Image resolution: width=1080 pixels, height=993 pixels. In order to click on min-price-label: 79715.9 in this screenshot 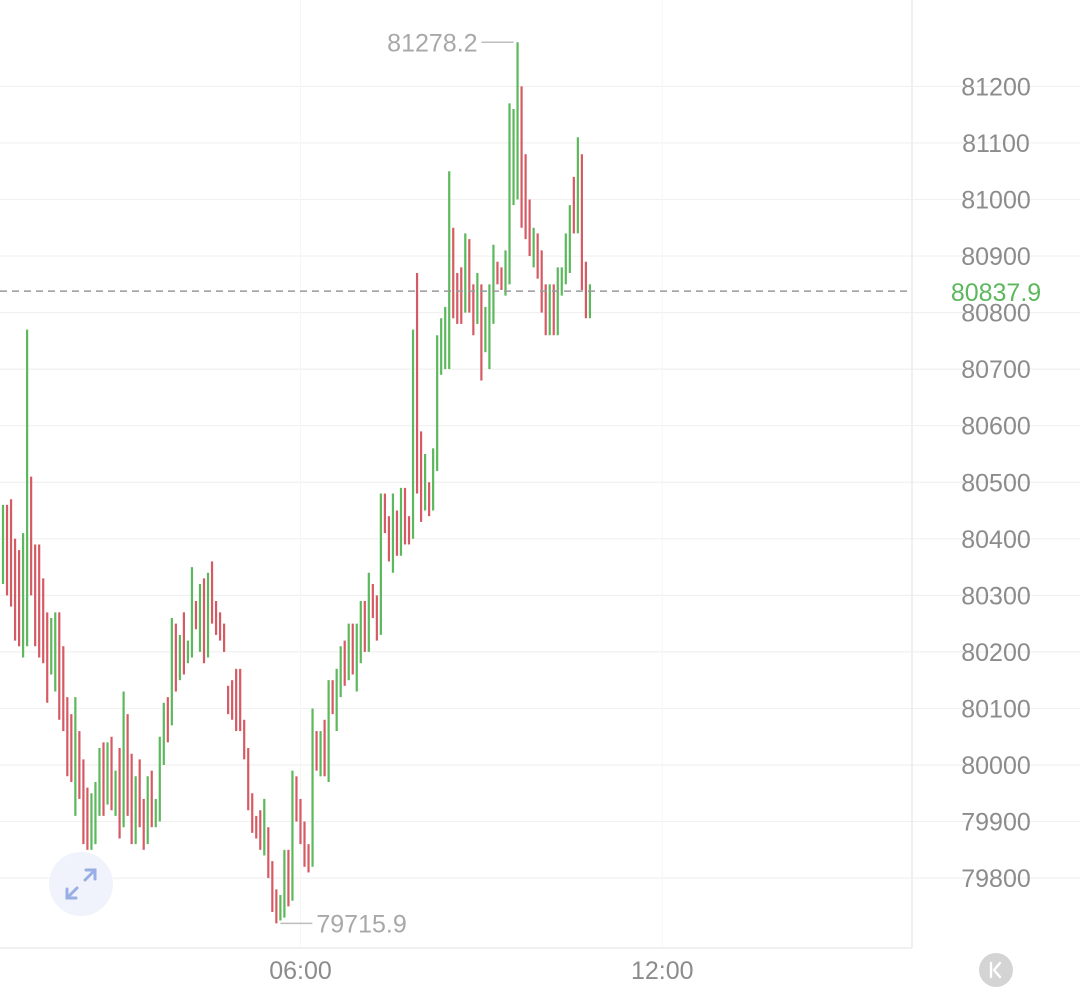, I will do `click(361, 924)`.